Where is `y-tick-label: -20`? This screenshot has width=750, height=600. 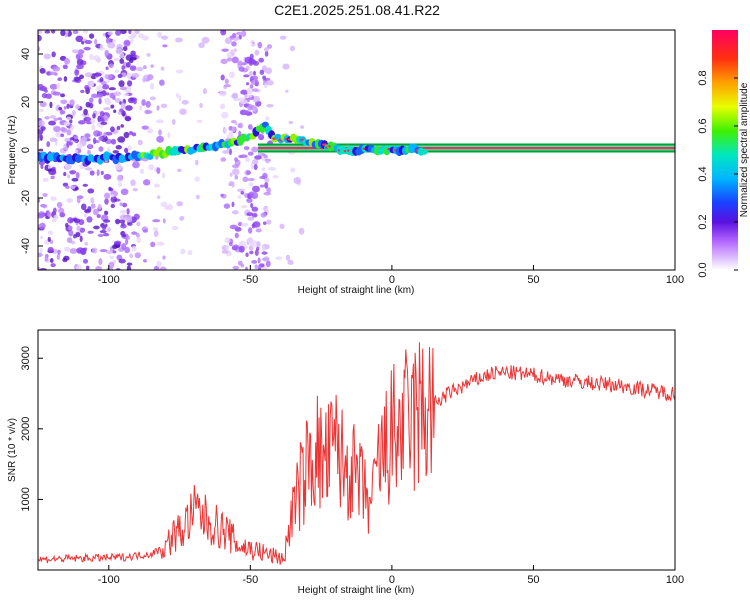 y-tick-label: -20 is located at coordinates (26, 198).